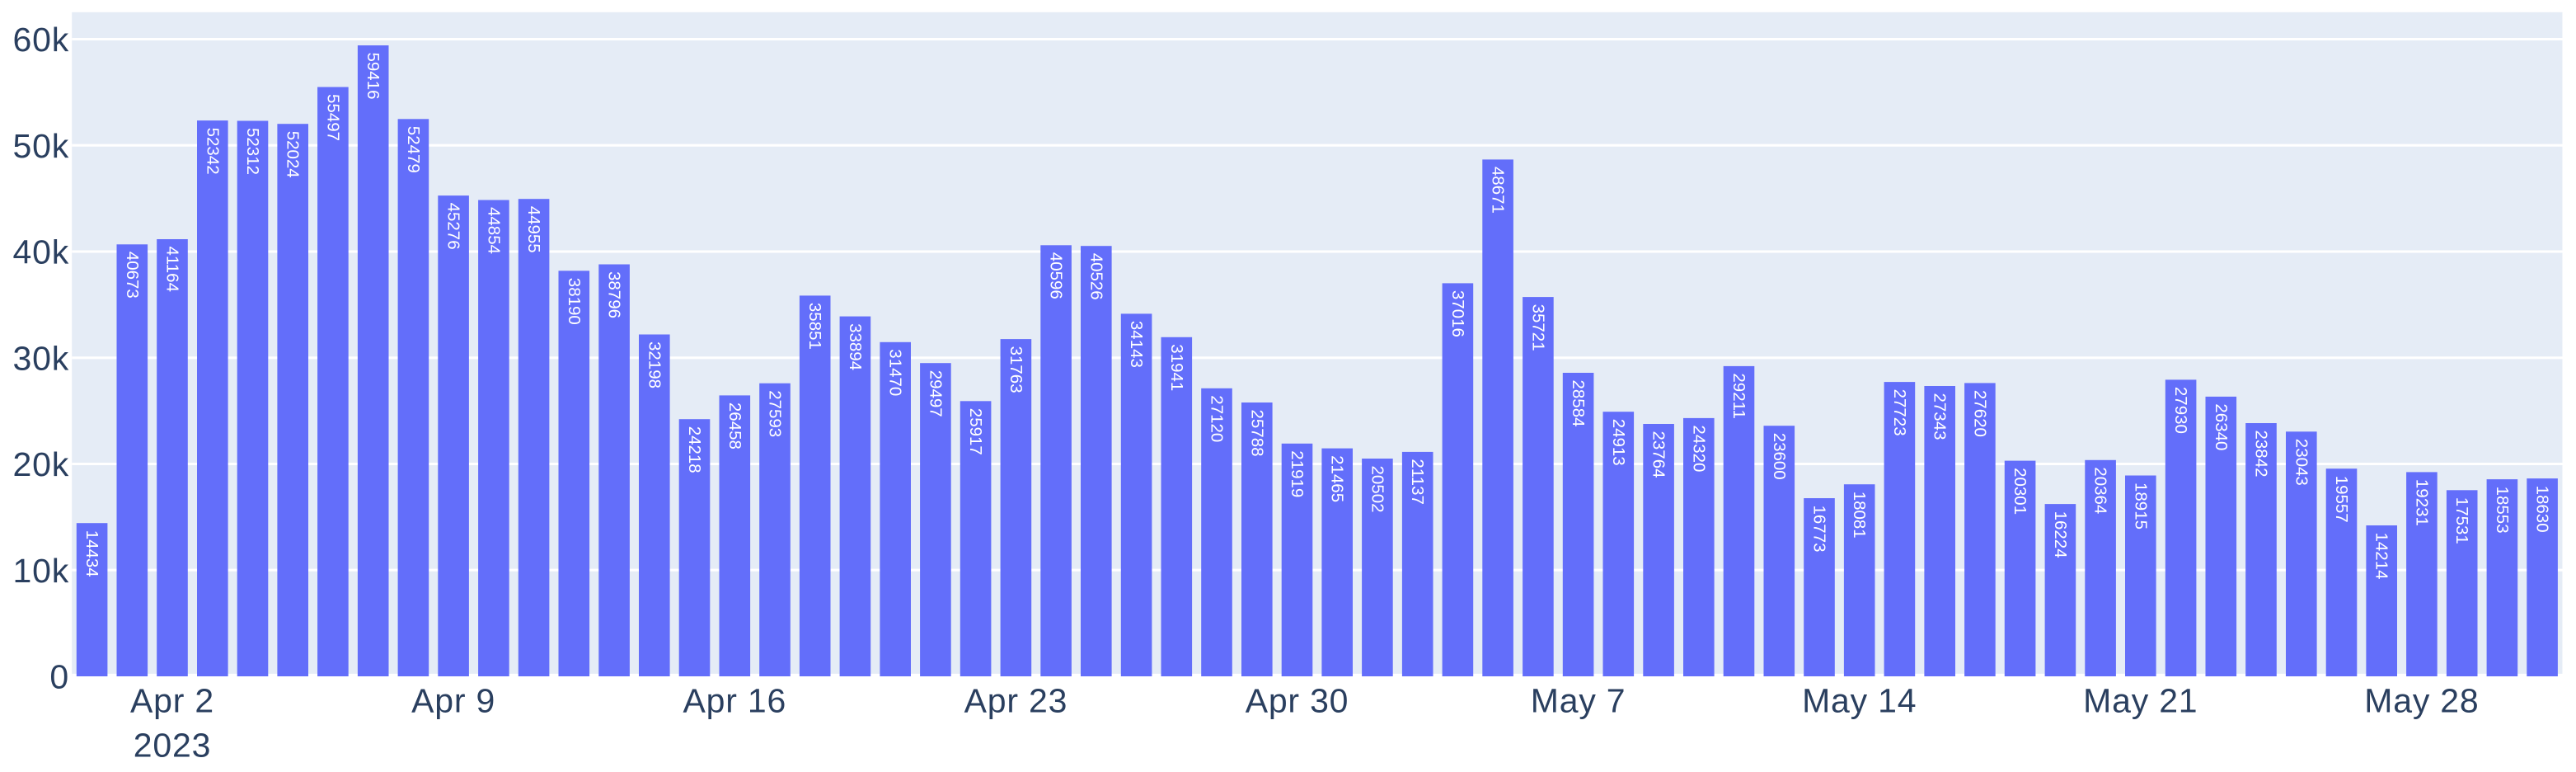 The height and width of the screenshot is (772, 2576). Describe the element at coordinates (1137, 344) in the screenshot. I see `svg-text: 34143` at that location.